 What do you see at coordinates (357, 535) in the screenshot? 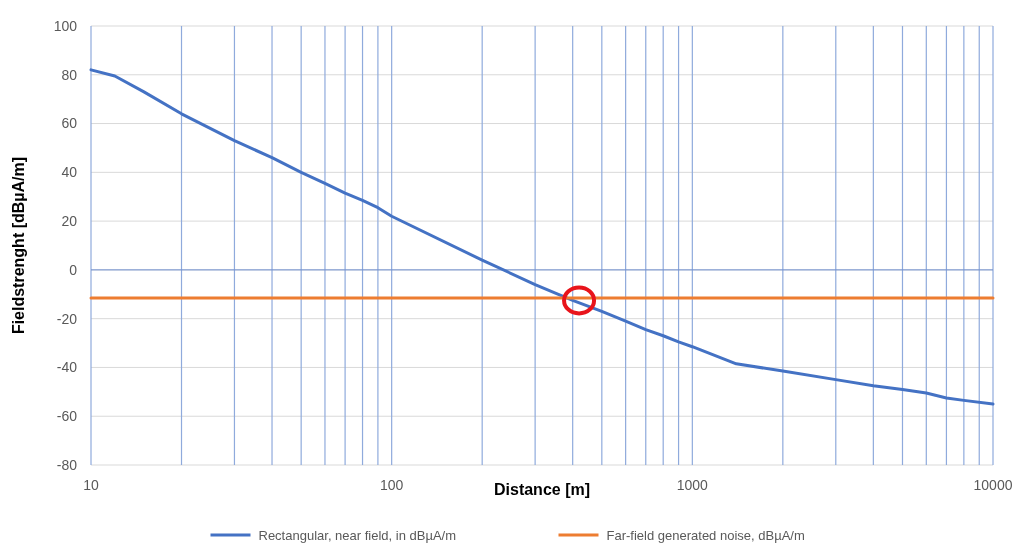
I see `legend-label: Rectangular, near field, in dBµA/m` at bounding box center [357, 535].